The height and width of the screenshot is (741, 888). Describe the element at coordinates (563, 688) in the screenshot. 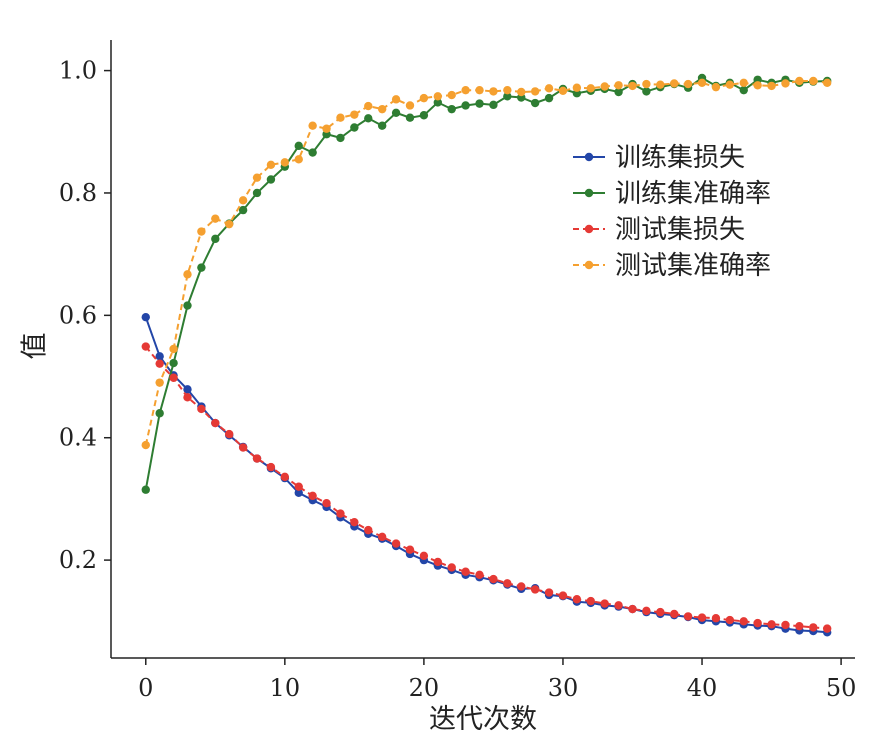

I see `x-tick-label: 30` at that location.